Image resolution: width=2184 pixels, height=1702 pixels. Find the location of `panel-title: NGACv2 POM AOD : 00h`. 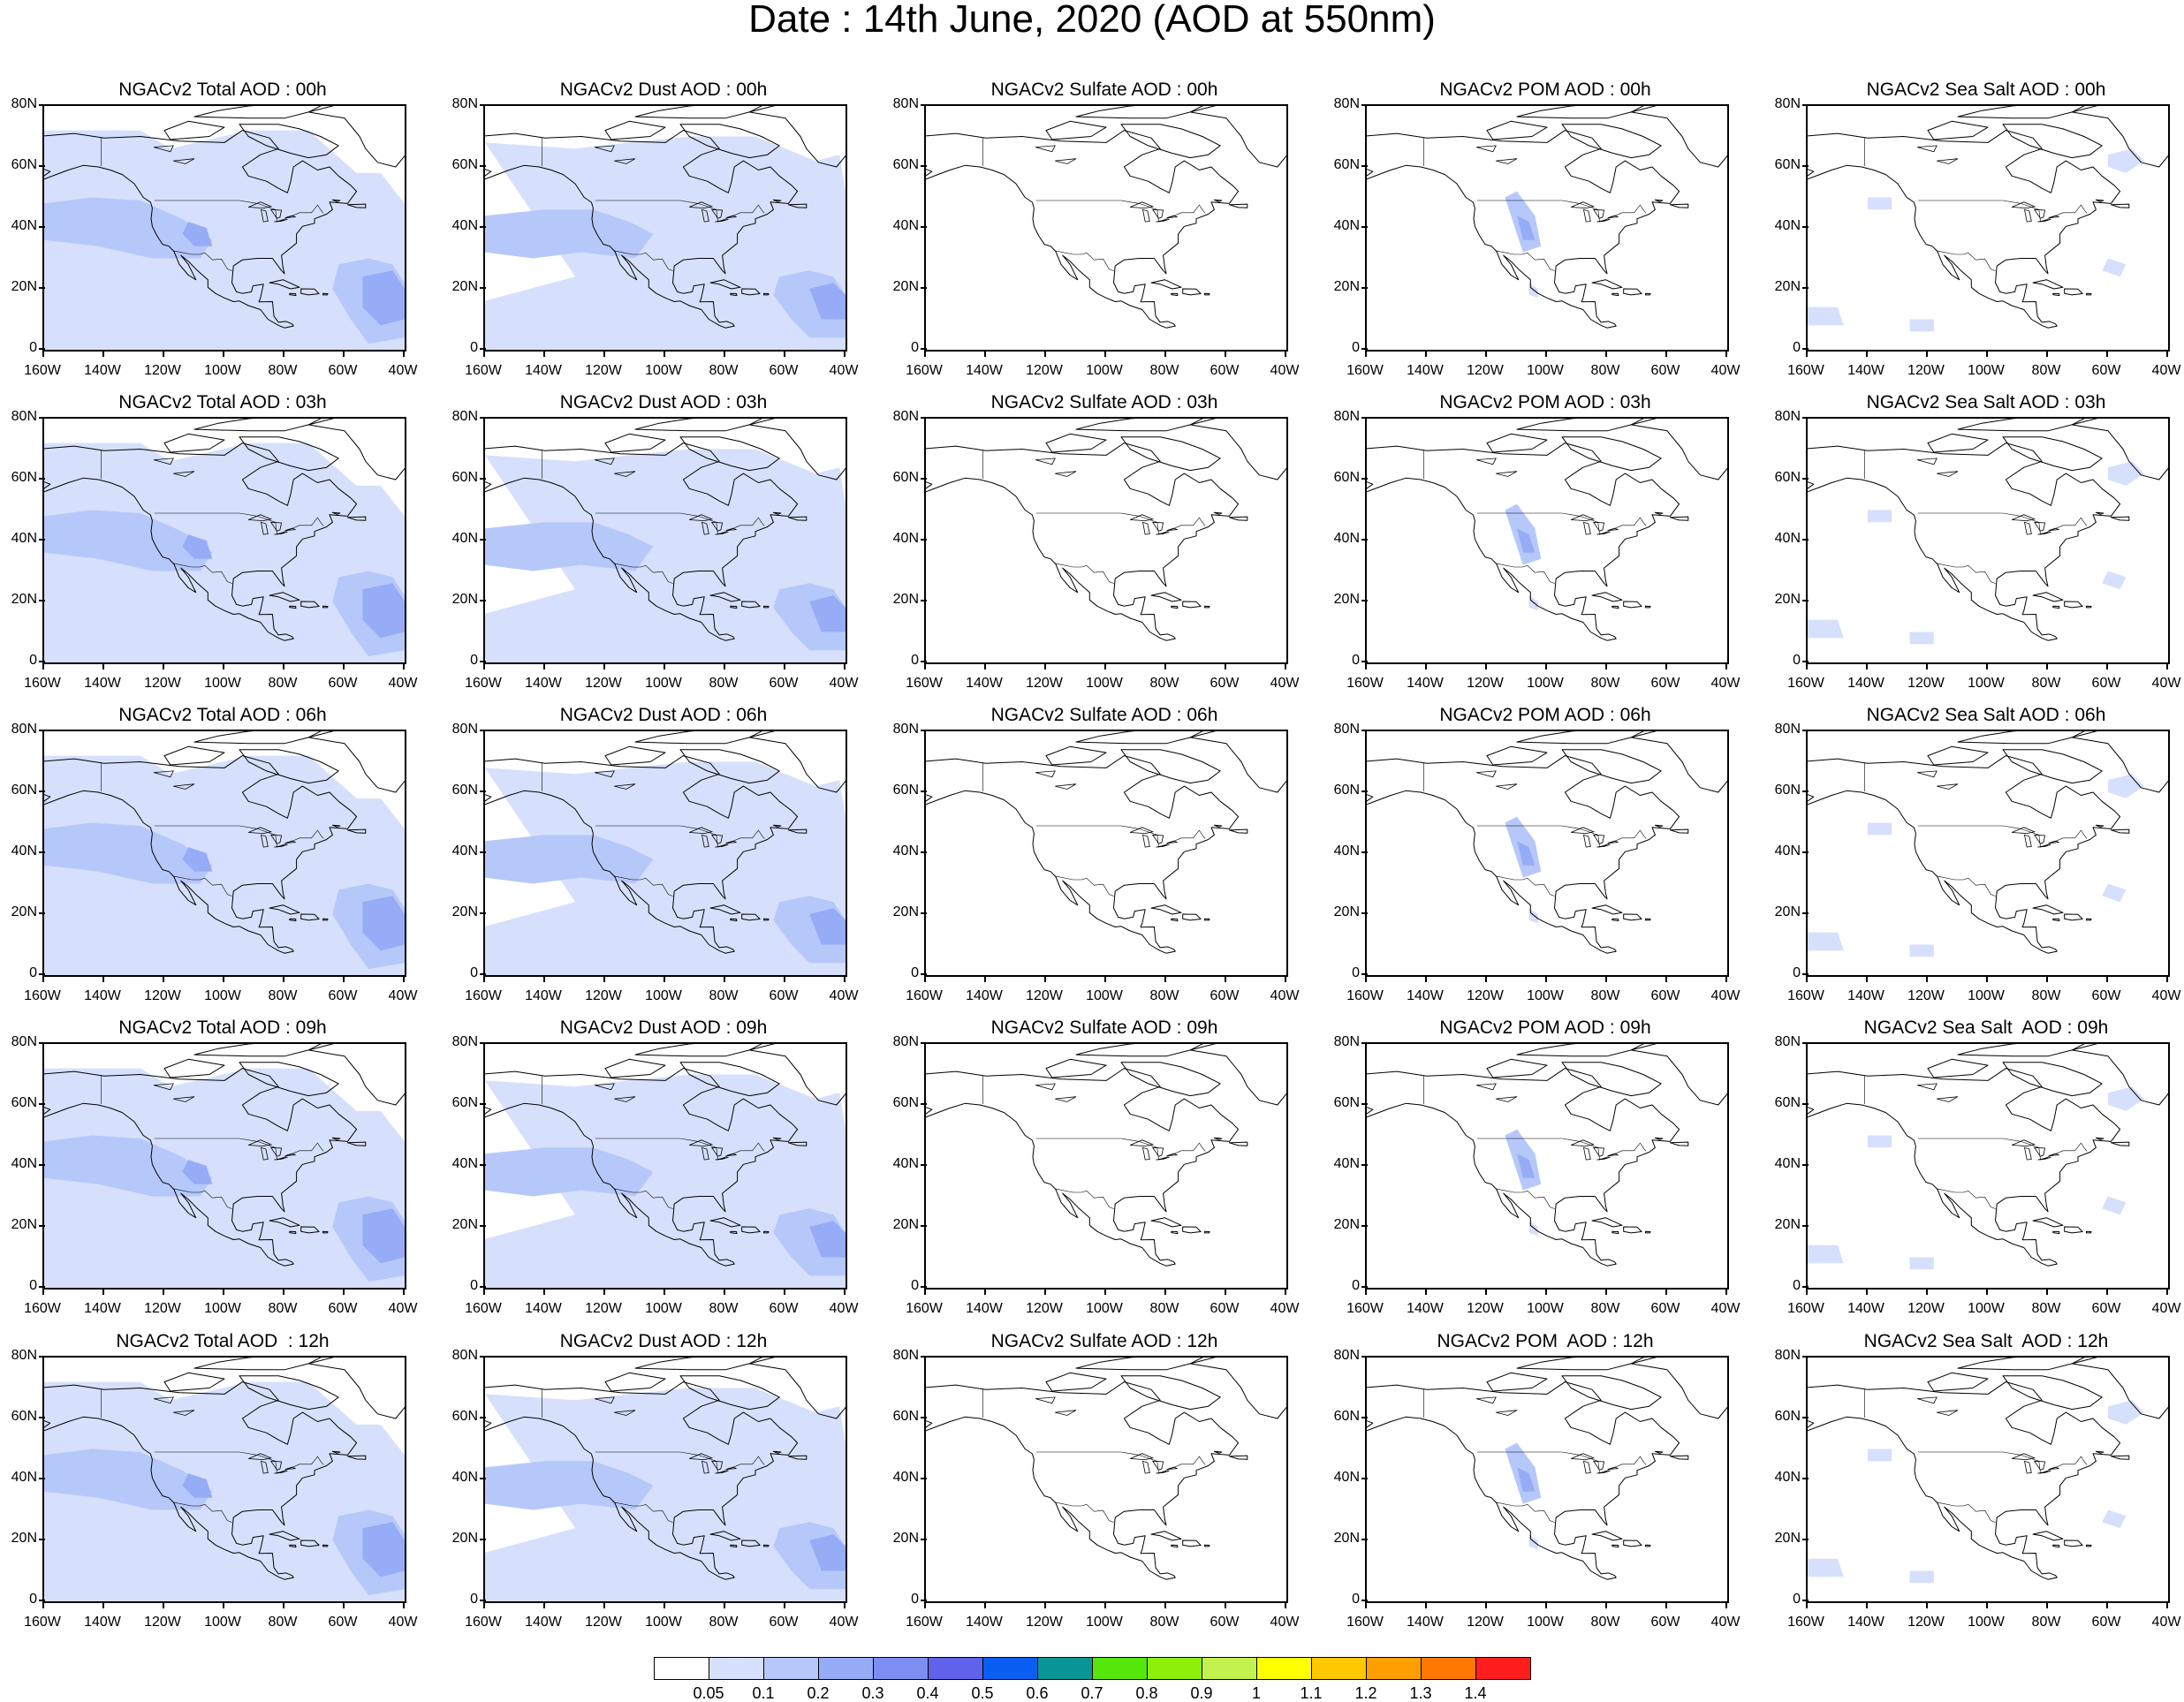

panel-title: NGACv2 POM AOD : 00h is located at coordinates (1545, 89).